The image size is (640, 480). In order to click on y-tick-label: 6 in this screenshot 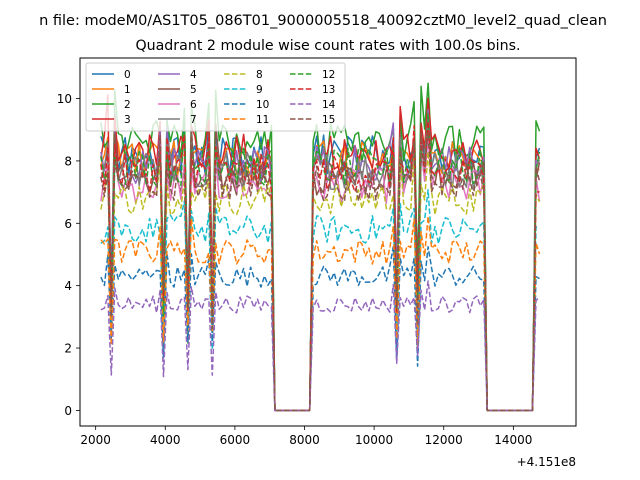, I will do `click(68, 224)`.